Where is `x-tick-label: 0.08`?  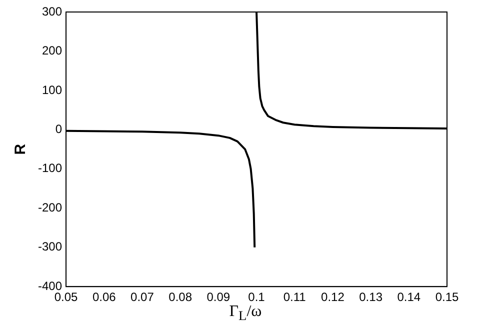
x-tick-label: 0.08 is located at coordinates (180, 297).